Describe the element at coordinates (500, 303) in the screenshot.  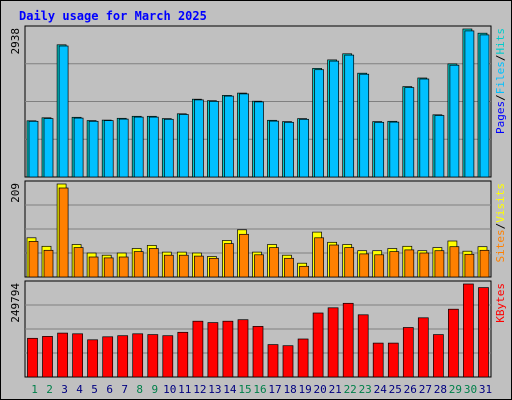
I see `legend-item: KBytes` at that location.